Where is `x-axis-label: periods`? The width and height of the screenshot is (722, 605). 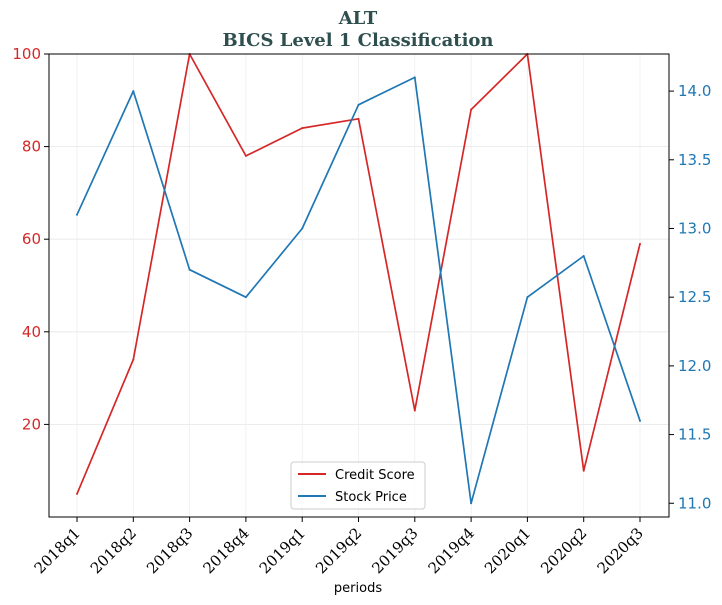 x-axis-label: periods is located at coordinates (358, 588).